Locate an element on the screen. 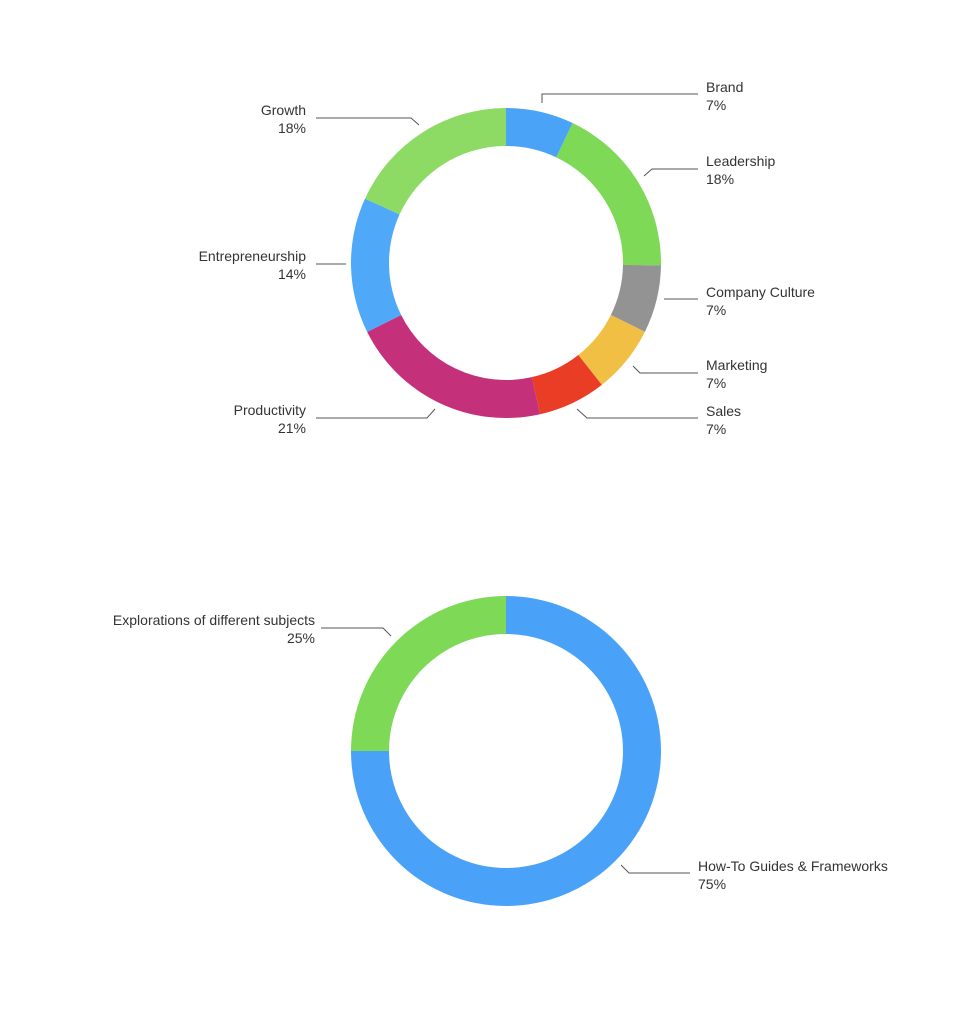  leader-line-sales is located at coordinates (637, 413).